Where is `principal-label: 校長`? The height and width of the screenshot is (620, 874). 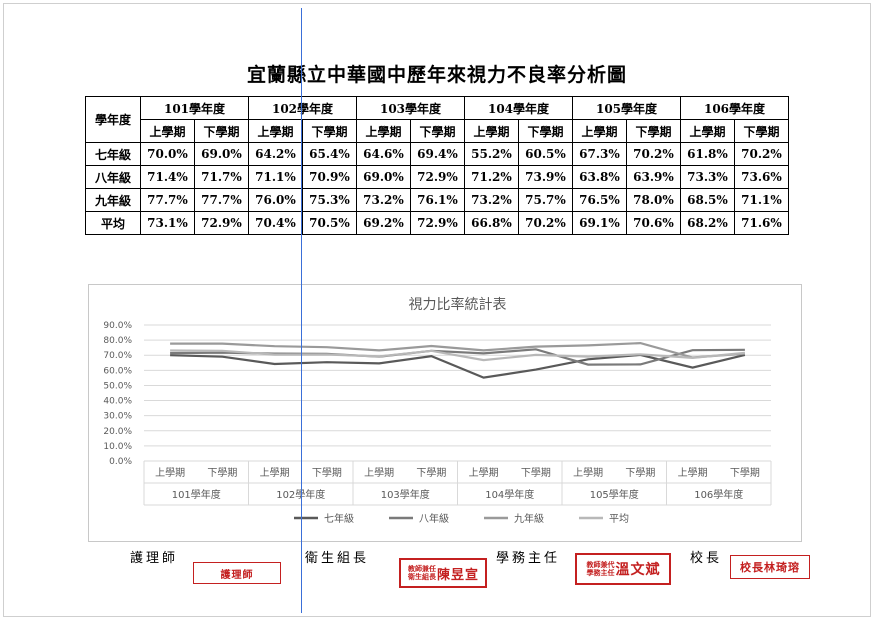
principal-label: 校長 is located at coordinates (706, 558).